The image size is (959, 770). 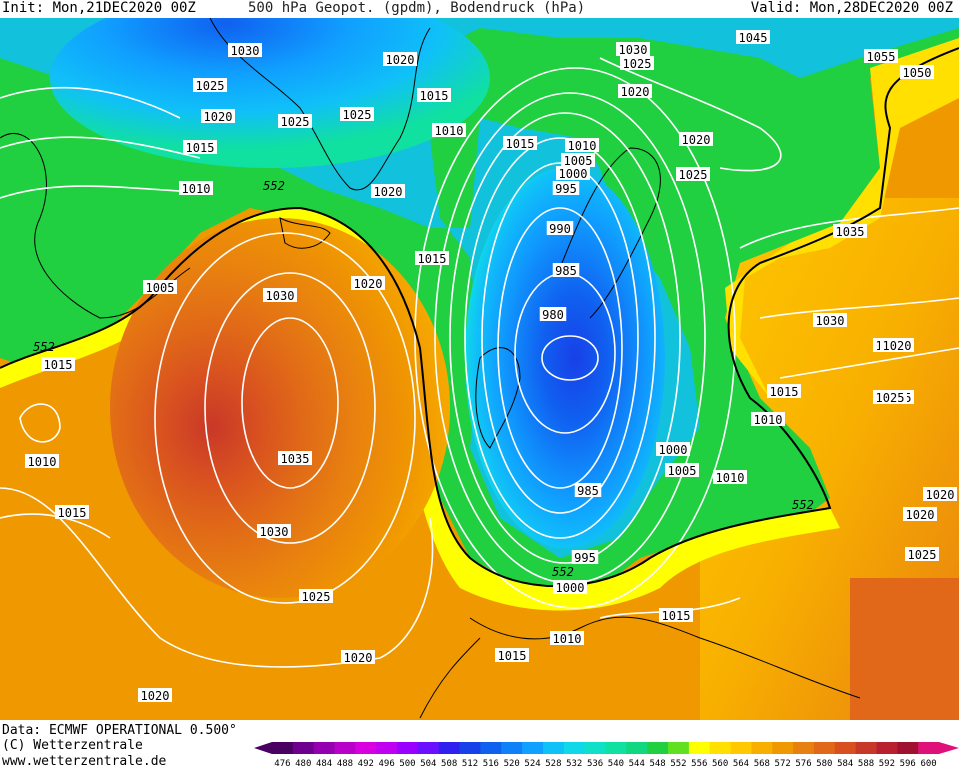 I want to click on svg-text: 1015, so click(x=72, y=513).